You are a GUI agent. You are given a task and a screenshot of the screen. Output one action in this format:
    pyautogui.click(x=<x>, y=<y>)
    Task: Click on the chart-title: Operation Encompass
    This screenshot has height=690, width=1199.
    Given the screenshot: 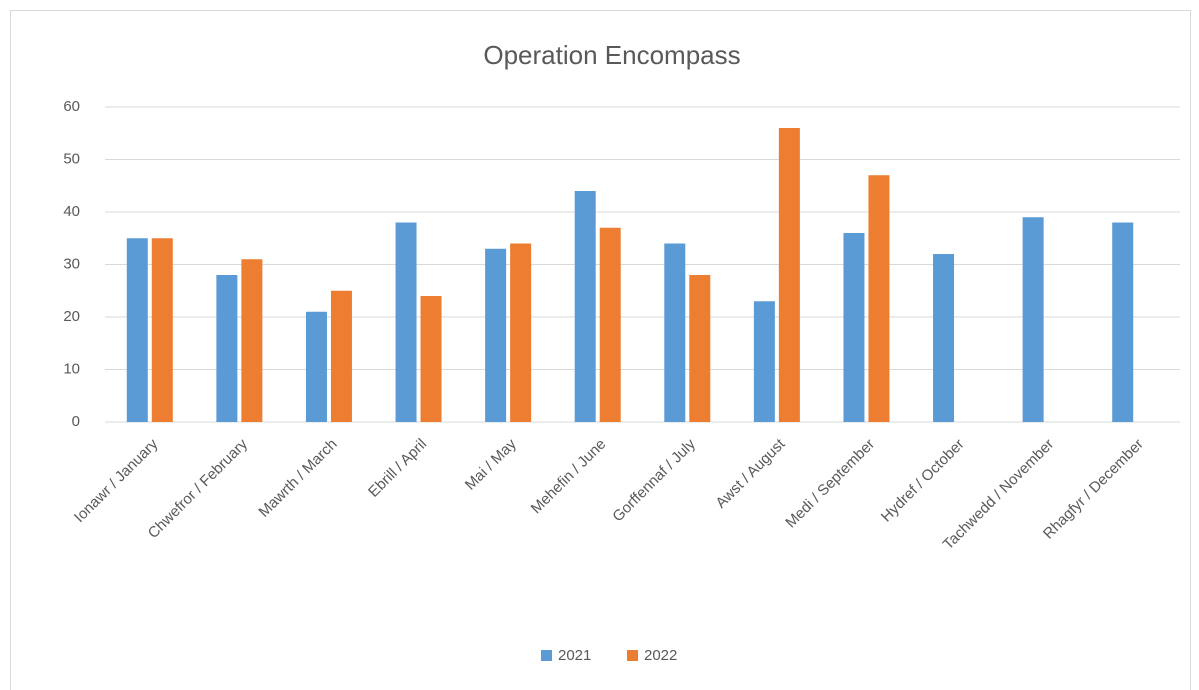 What is the action you would take?
    pyautogui.click(x=611, y=55)
    